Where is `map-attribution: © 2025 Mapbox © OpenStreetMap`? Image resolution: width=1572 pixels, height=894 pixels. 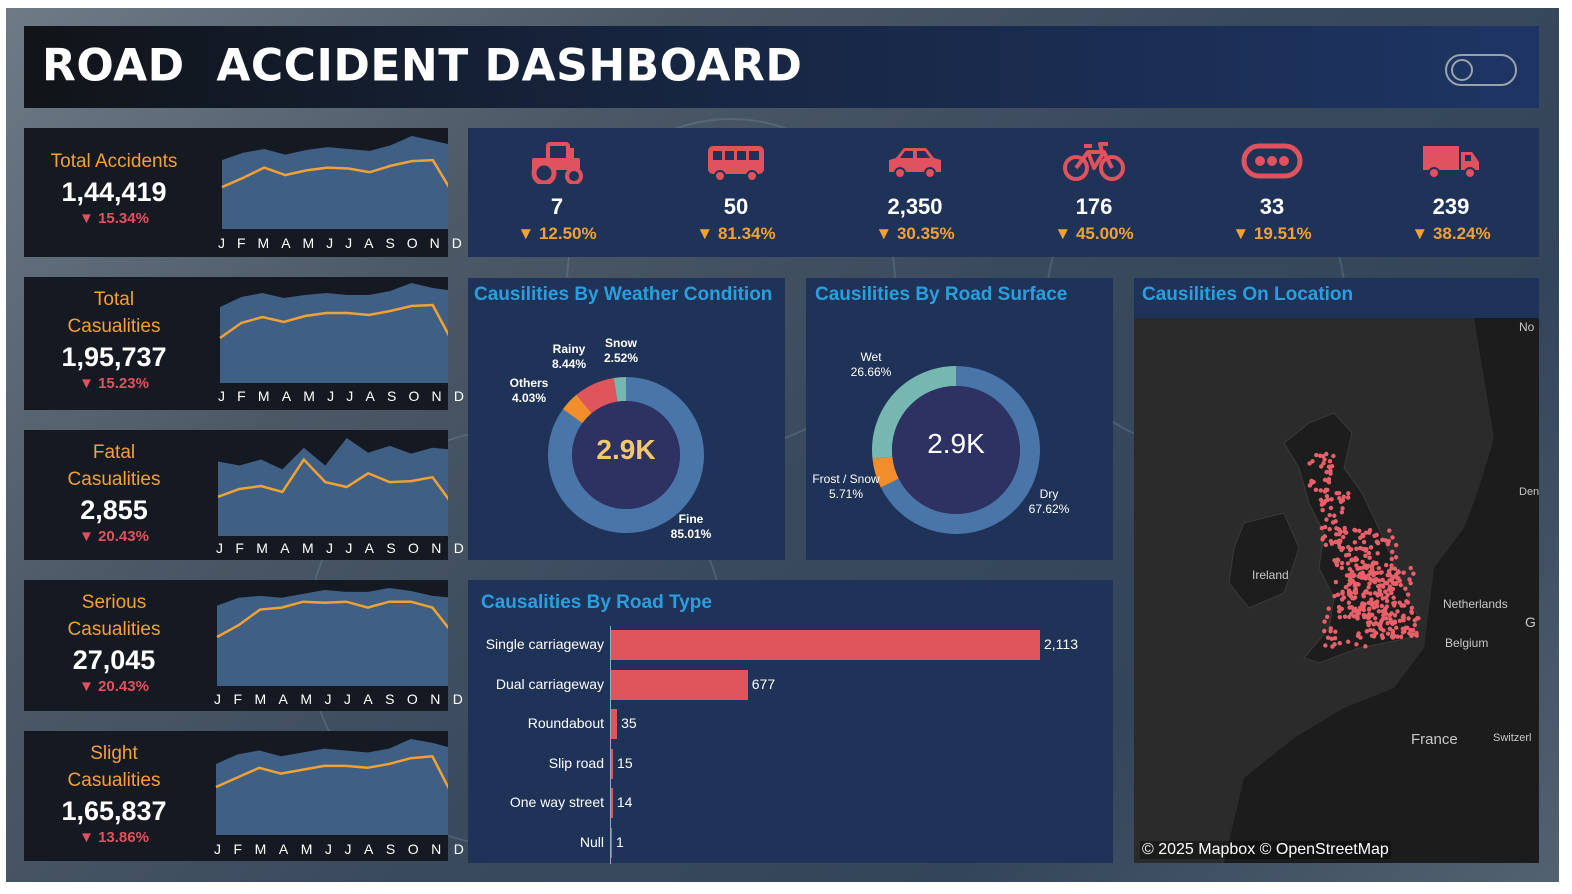 map-attribution: © 2025 Mapbox © OpenStreetMap is located at coordinates (1265, 850).